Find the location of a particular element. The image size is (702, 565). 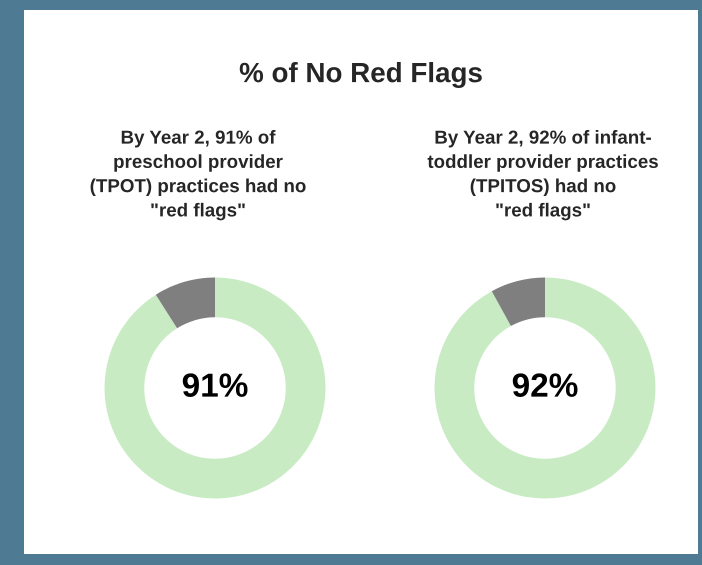

chart-subtitle: By Year 2, 92% of infant- toddler provider practices (TPITOS) had no "red flags" is located at coordinates (543, 175).